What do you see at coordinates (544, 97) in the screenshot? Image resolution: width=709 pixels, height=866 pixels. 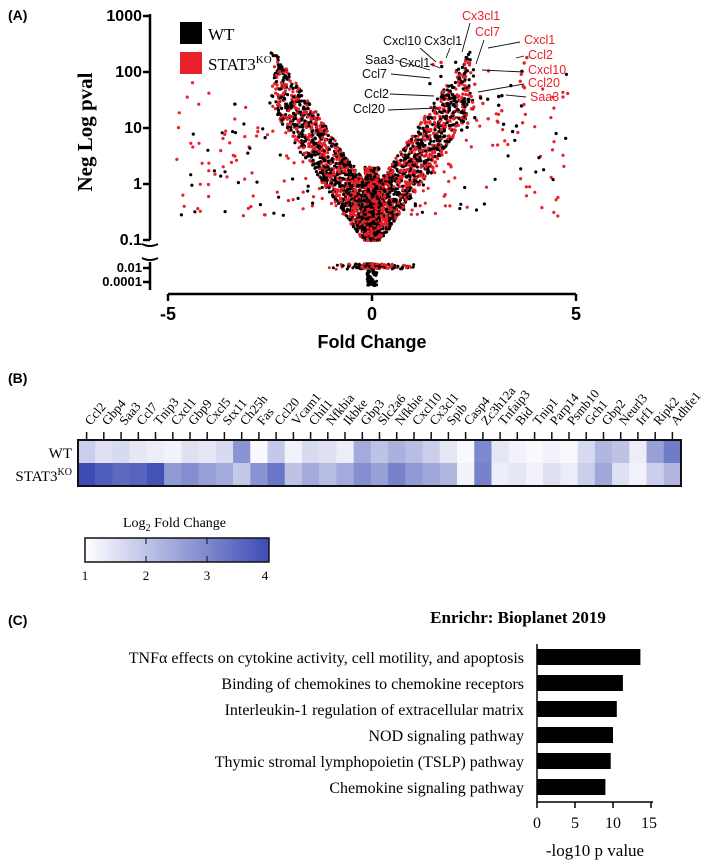 I see `gene-label: Saa3` at bounding box center [544, 97].